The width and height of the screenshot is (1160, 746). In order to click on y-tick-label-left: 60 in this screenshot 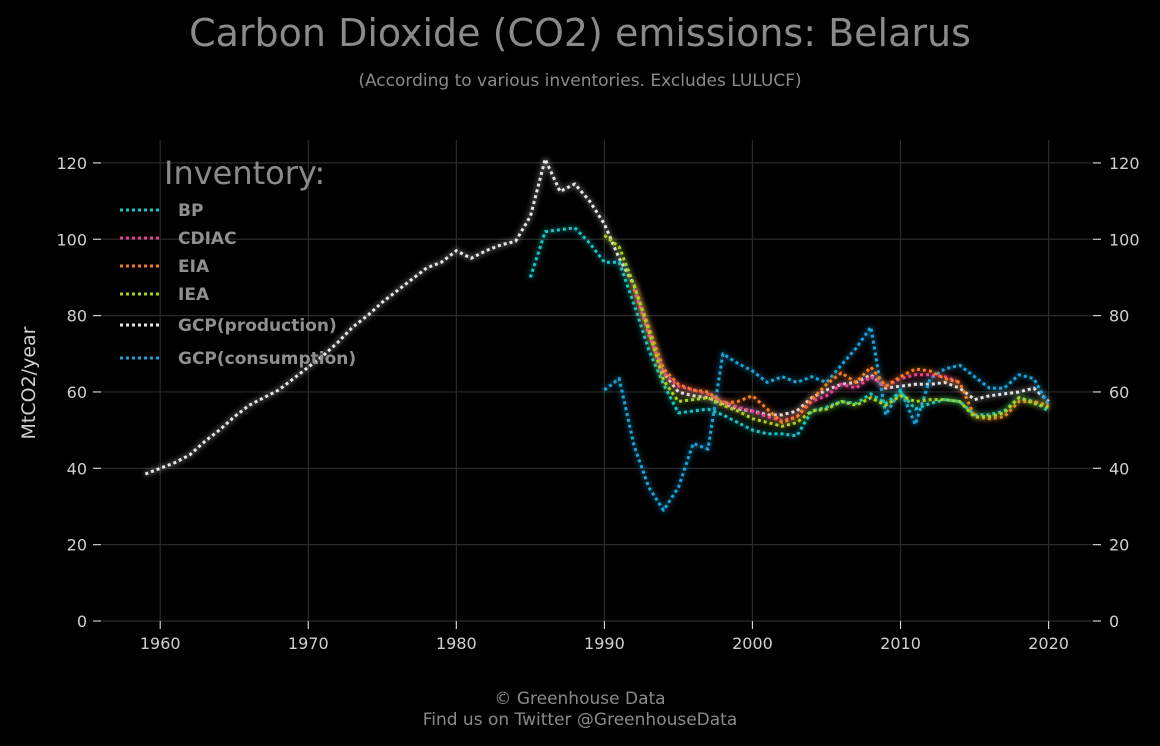, I will do `click(77, 392)`.